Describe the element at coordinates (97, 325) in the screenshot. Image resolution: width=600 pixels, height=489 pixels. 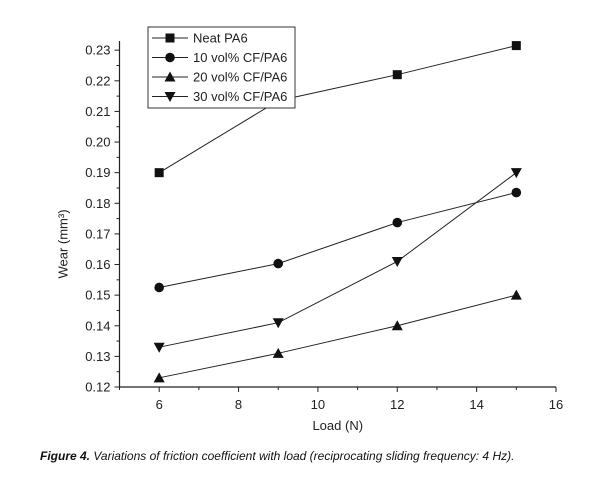
I see `y-tick-label: 0.14` at that location.